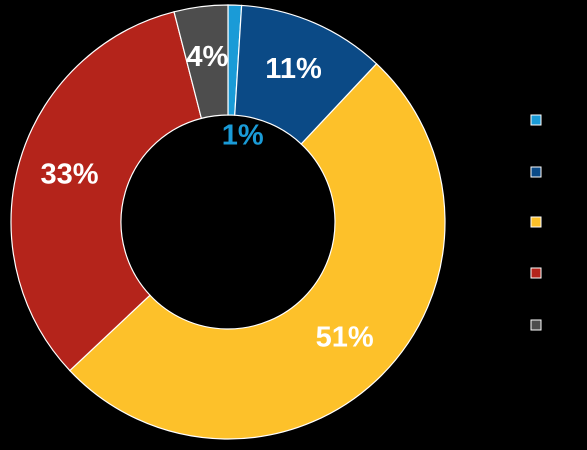 This screenshot has height=450, width=587. Describe the element at coordinates (70, 175) in the screenshot. I see `data-label: 33%` at that location.